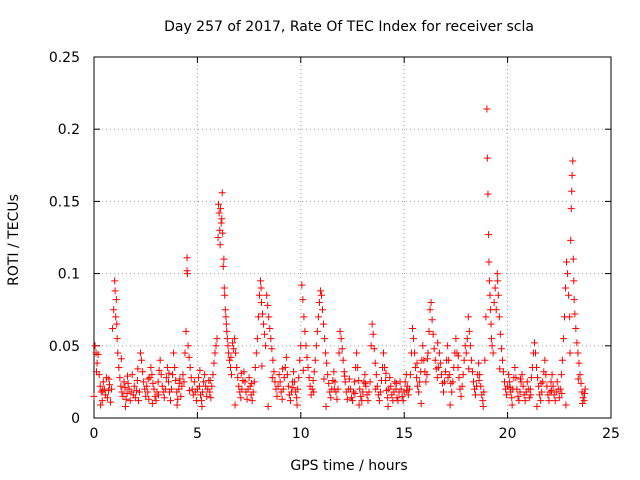  Describe the element at coordinates (301, 434) in the screenshot. I see `x-tick-label: 10` at that location.